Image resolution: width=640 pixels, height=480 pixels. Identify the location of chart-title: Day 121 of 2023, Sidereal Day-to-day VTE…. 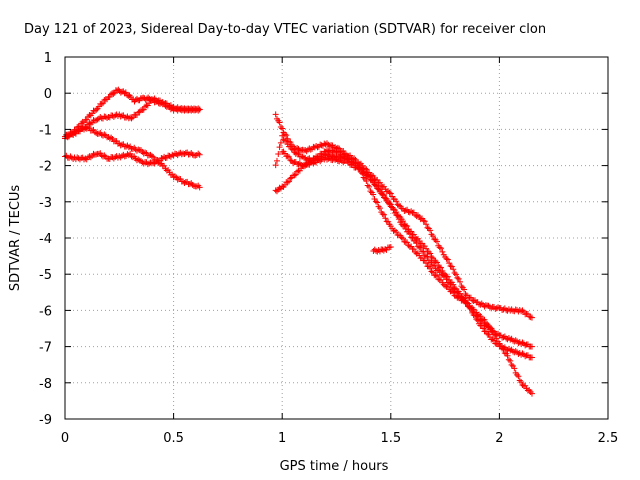
(285, 29).